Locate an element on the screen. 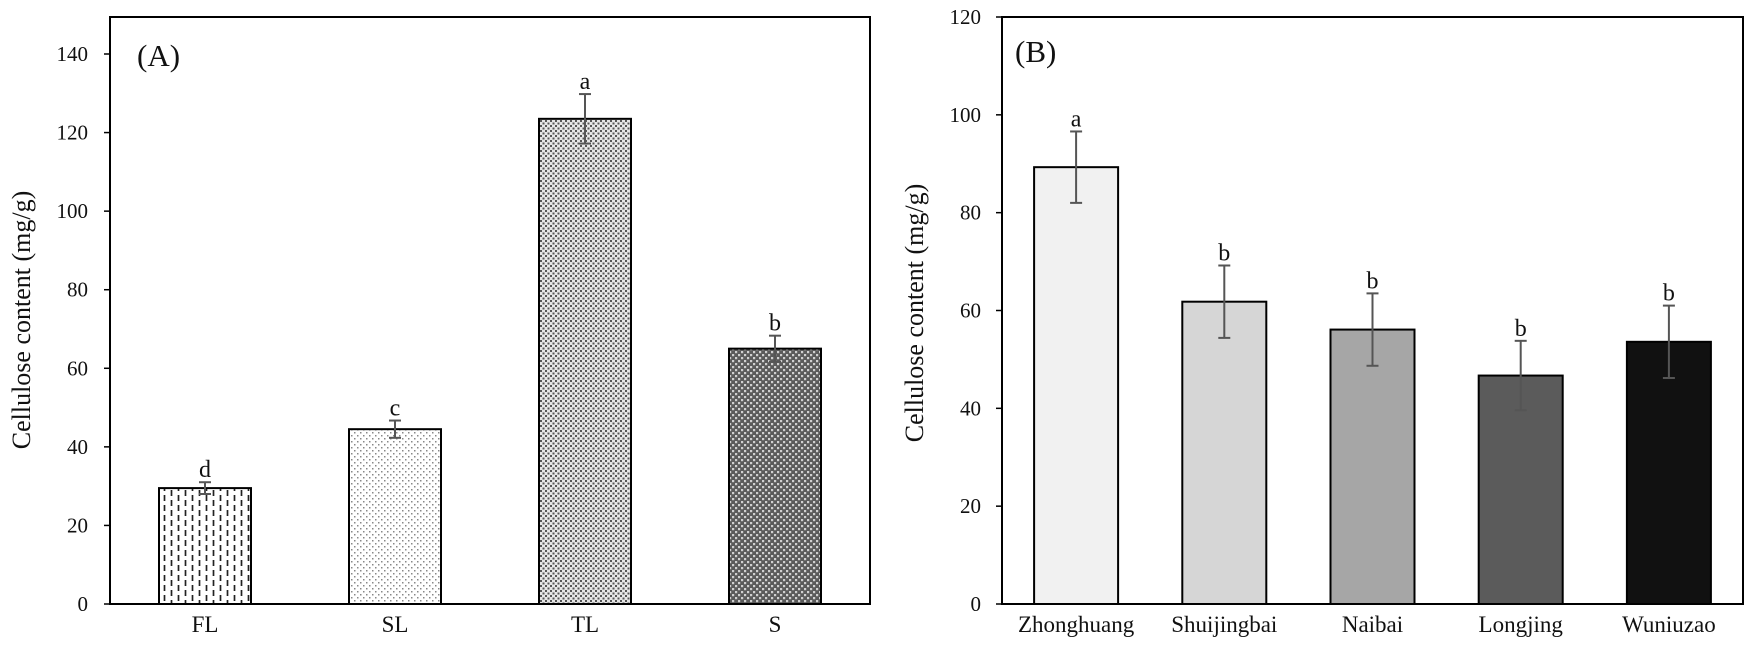 Image resolution: width=1750 pixels, height=658 pixels. category-label: Zhonghuang is located at coordinates (1076, 624).